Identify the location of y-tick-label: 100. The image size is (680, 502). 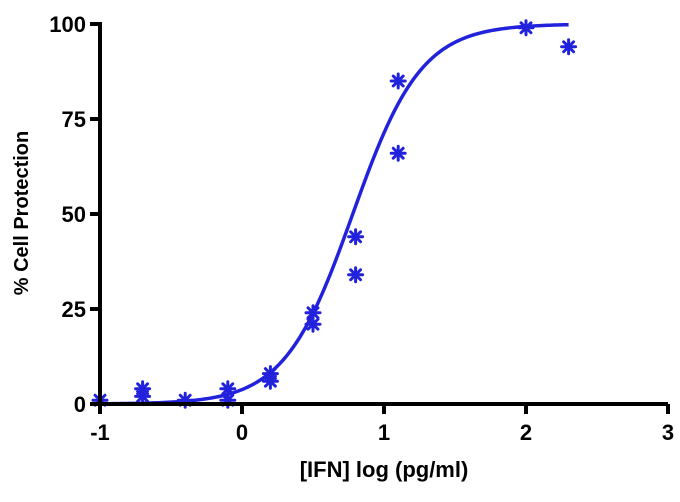
(67, 24).